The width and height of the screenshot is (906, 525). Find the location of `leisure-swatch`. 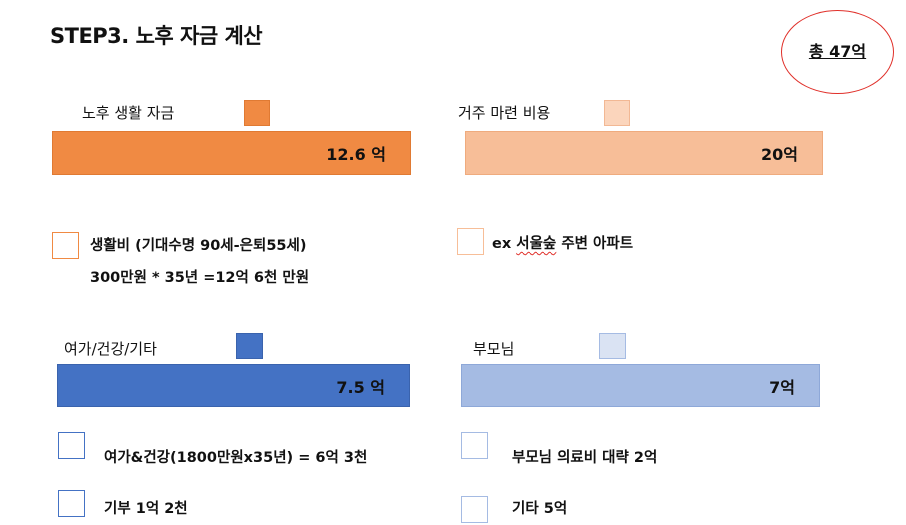

leisure-swatch is located at coordinates (249, 346).